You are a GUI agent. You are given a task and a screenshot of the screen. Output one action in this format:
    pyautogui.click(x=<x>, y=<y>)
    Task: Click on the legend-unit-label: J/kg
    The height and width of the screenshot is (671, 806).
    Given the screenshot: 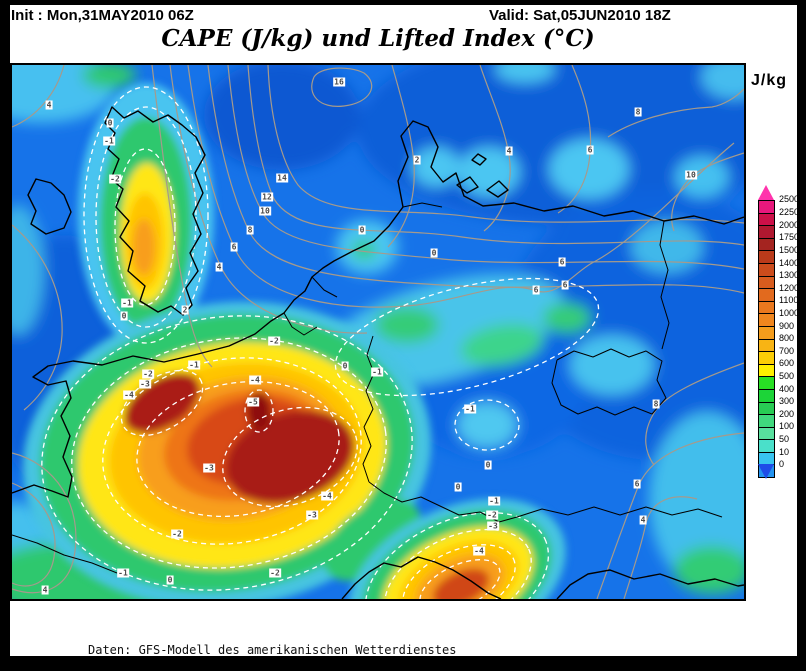 What is the action you would take?
    pyautogui.click(x=769, y=80)
    